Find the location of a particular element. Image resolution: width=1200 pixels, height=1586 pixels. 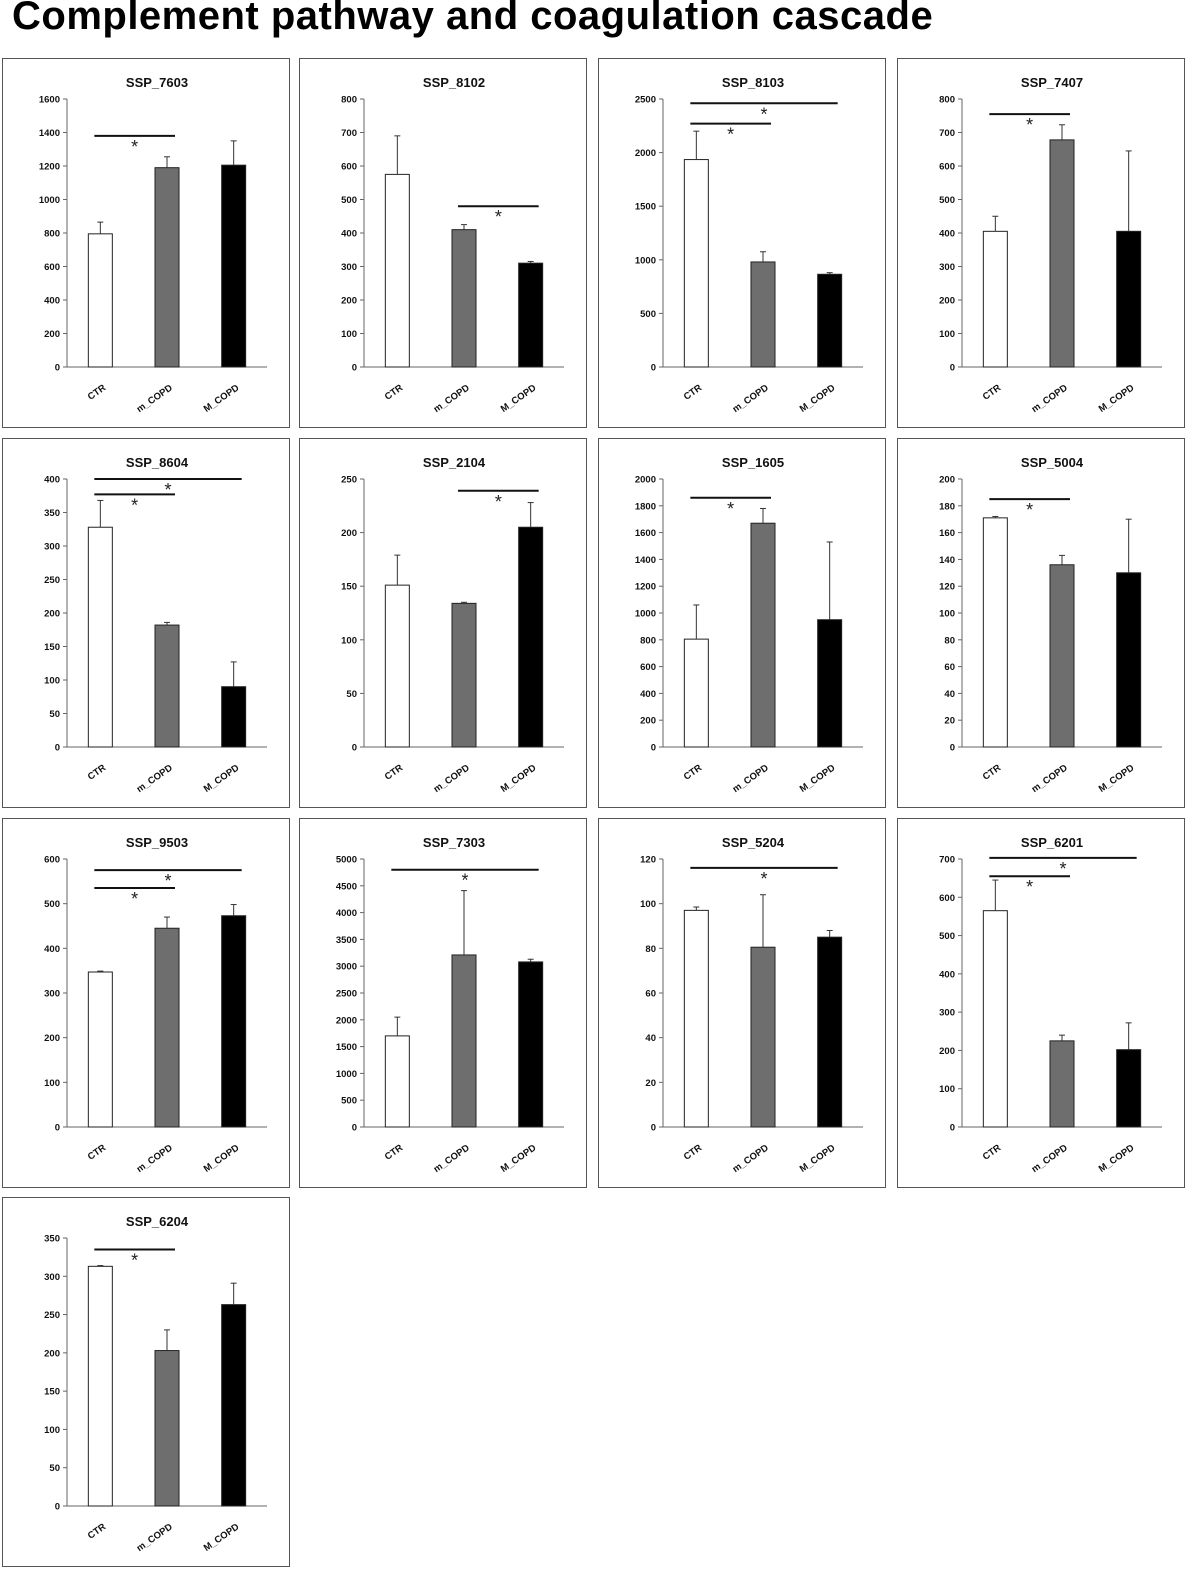

y-tick-label: 1000 is located at coordinates (645, 260).